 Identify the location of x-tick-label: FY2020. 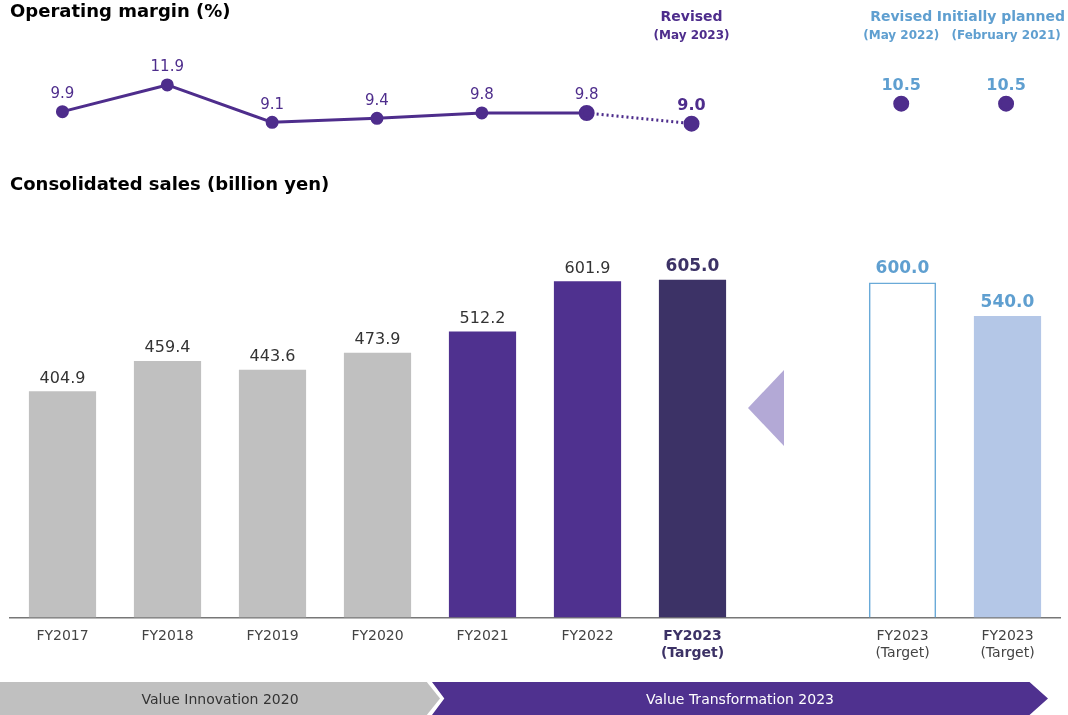
(377, 635).